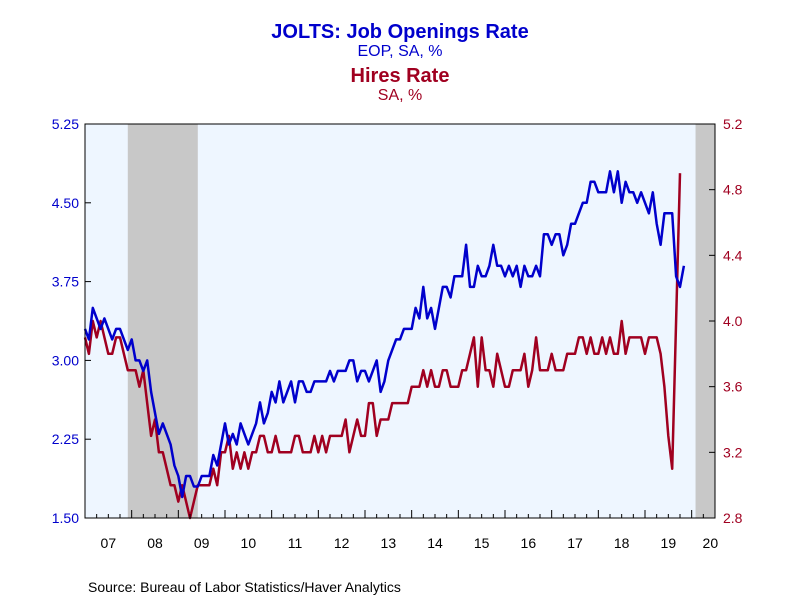 The image size is (800, 600). Describe the element at coordinates (65, 203) in the screenshot. I see `left-tick-label: 4.50` at that location.